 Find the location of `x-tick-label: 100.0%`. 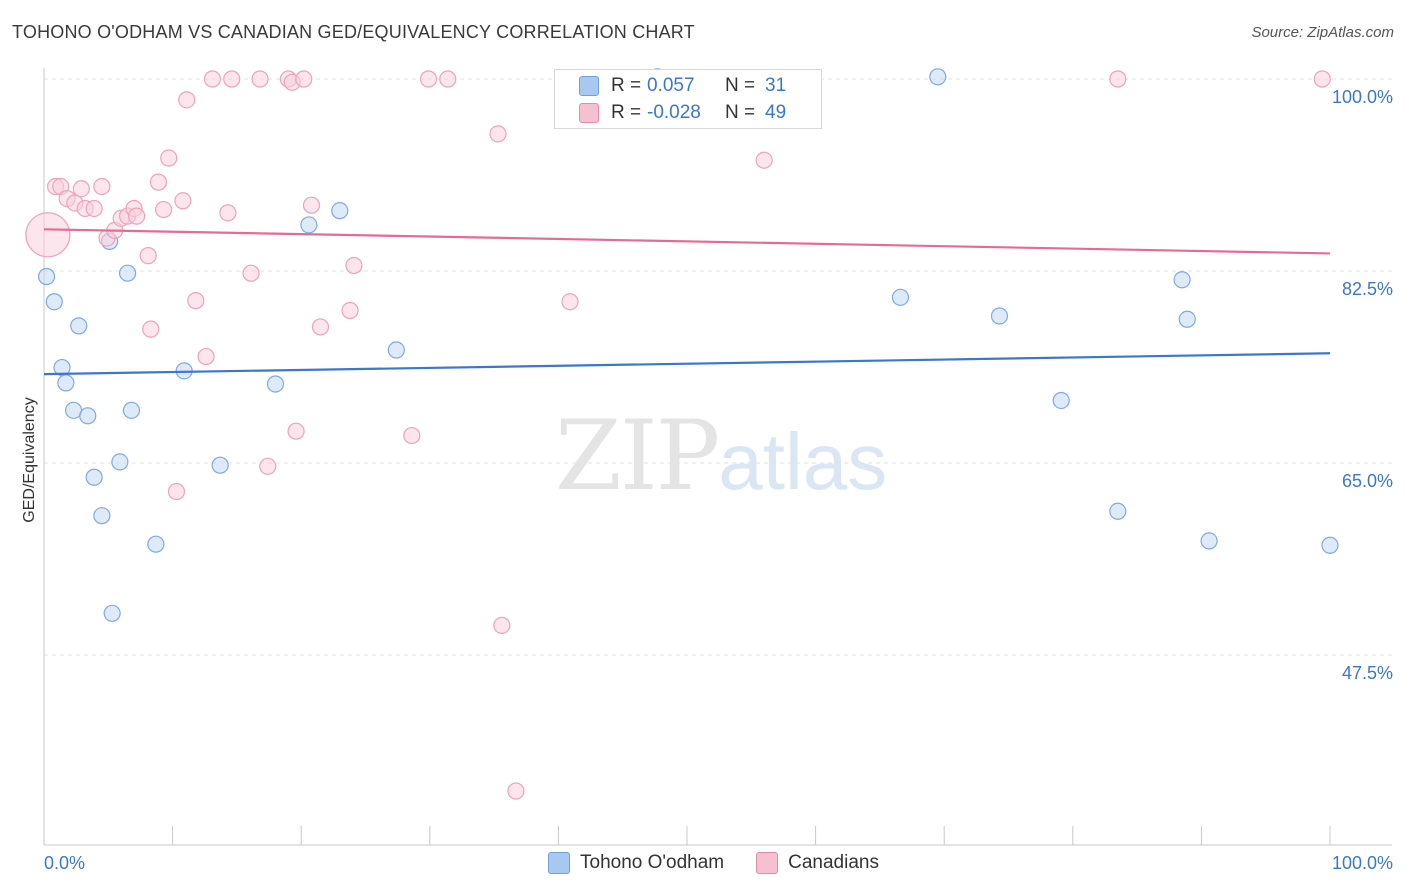

x-tick-label: 100.0% is located at coordinates (1362, 863).